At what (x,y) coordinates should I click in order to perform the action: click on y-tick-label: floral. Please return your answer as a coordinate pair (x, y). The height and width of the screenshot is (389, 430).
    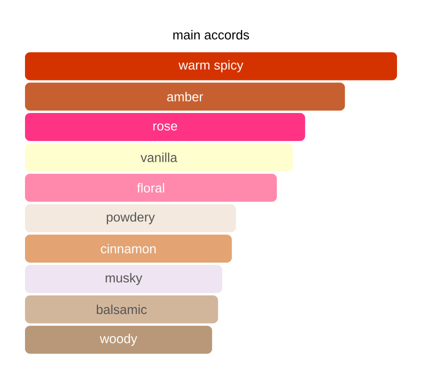
    Looking at the image, I should click on (150, 188).